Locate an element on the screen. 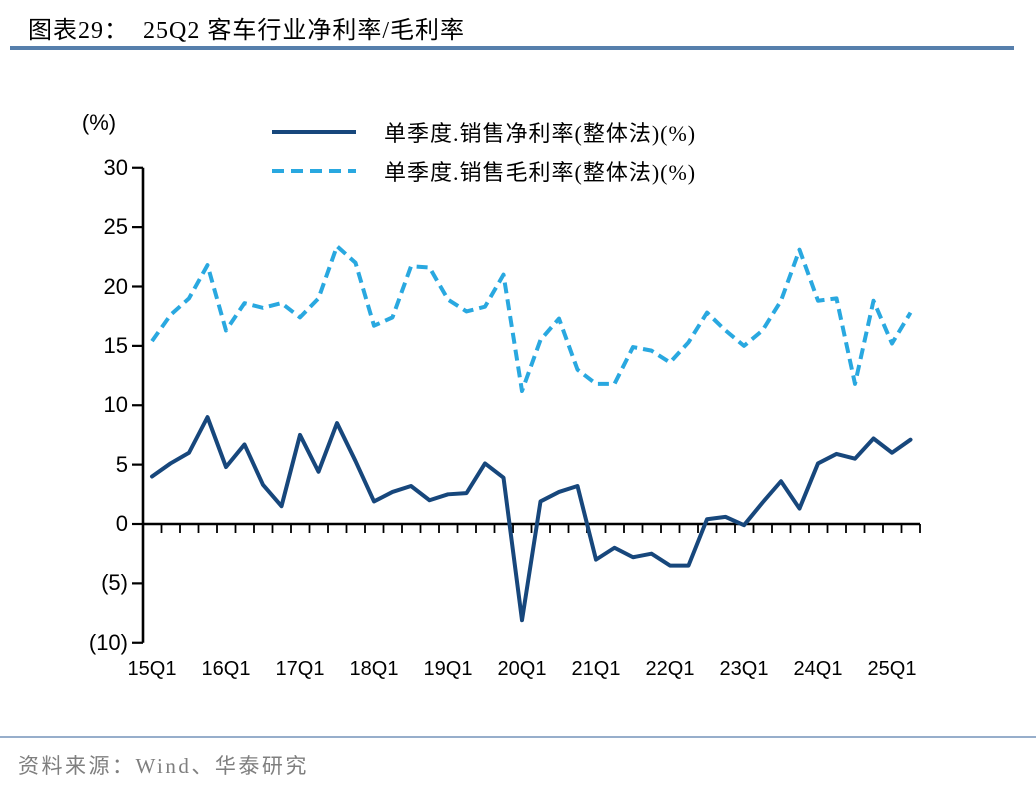  x-axis-tick-label: 22Q1 is located at coordinates (670, 669).